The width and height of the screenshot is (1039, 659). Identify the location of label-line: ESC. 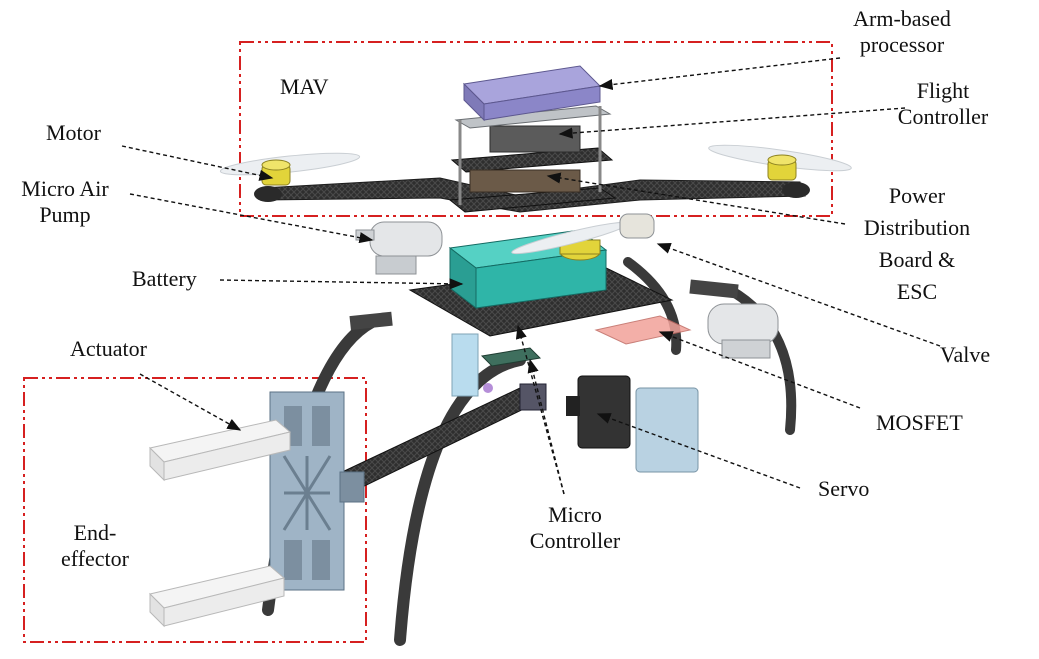
(917, 291).